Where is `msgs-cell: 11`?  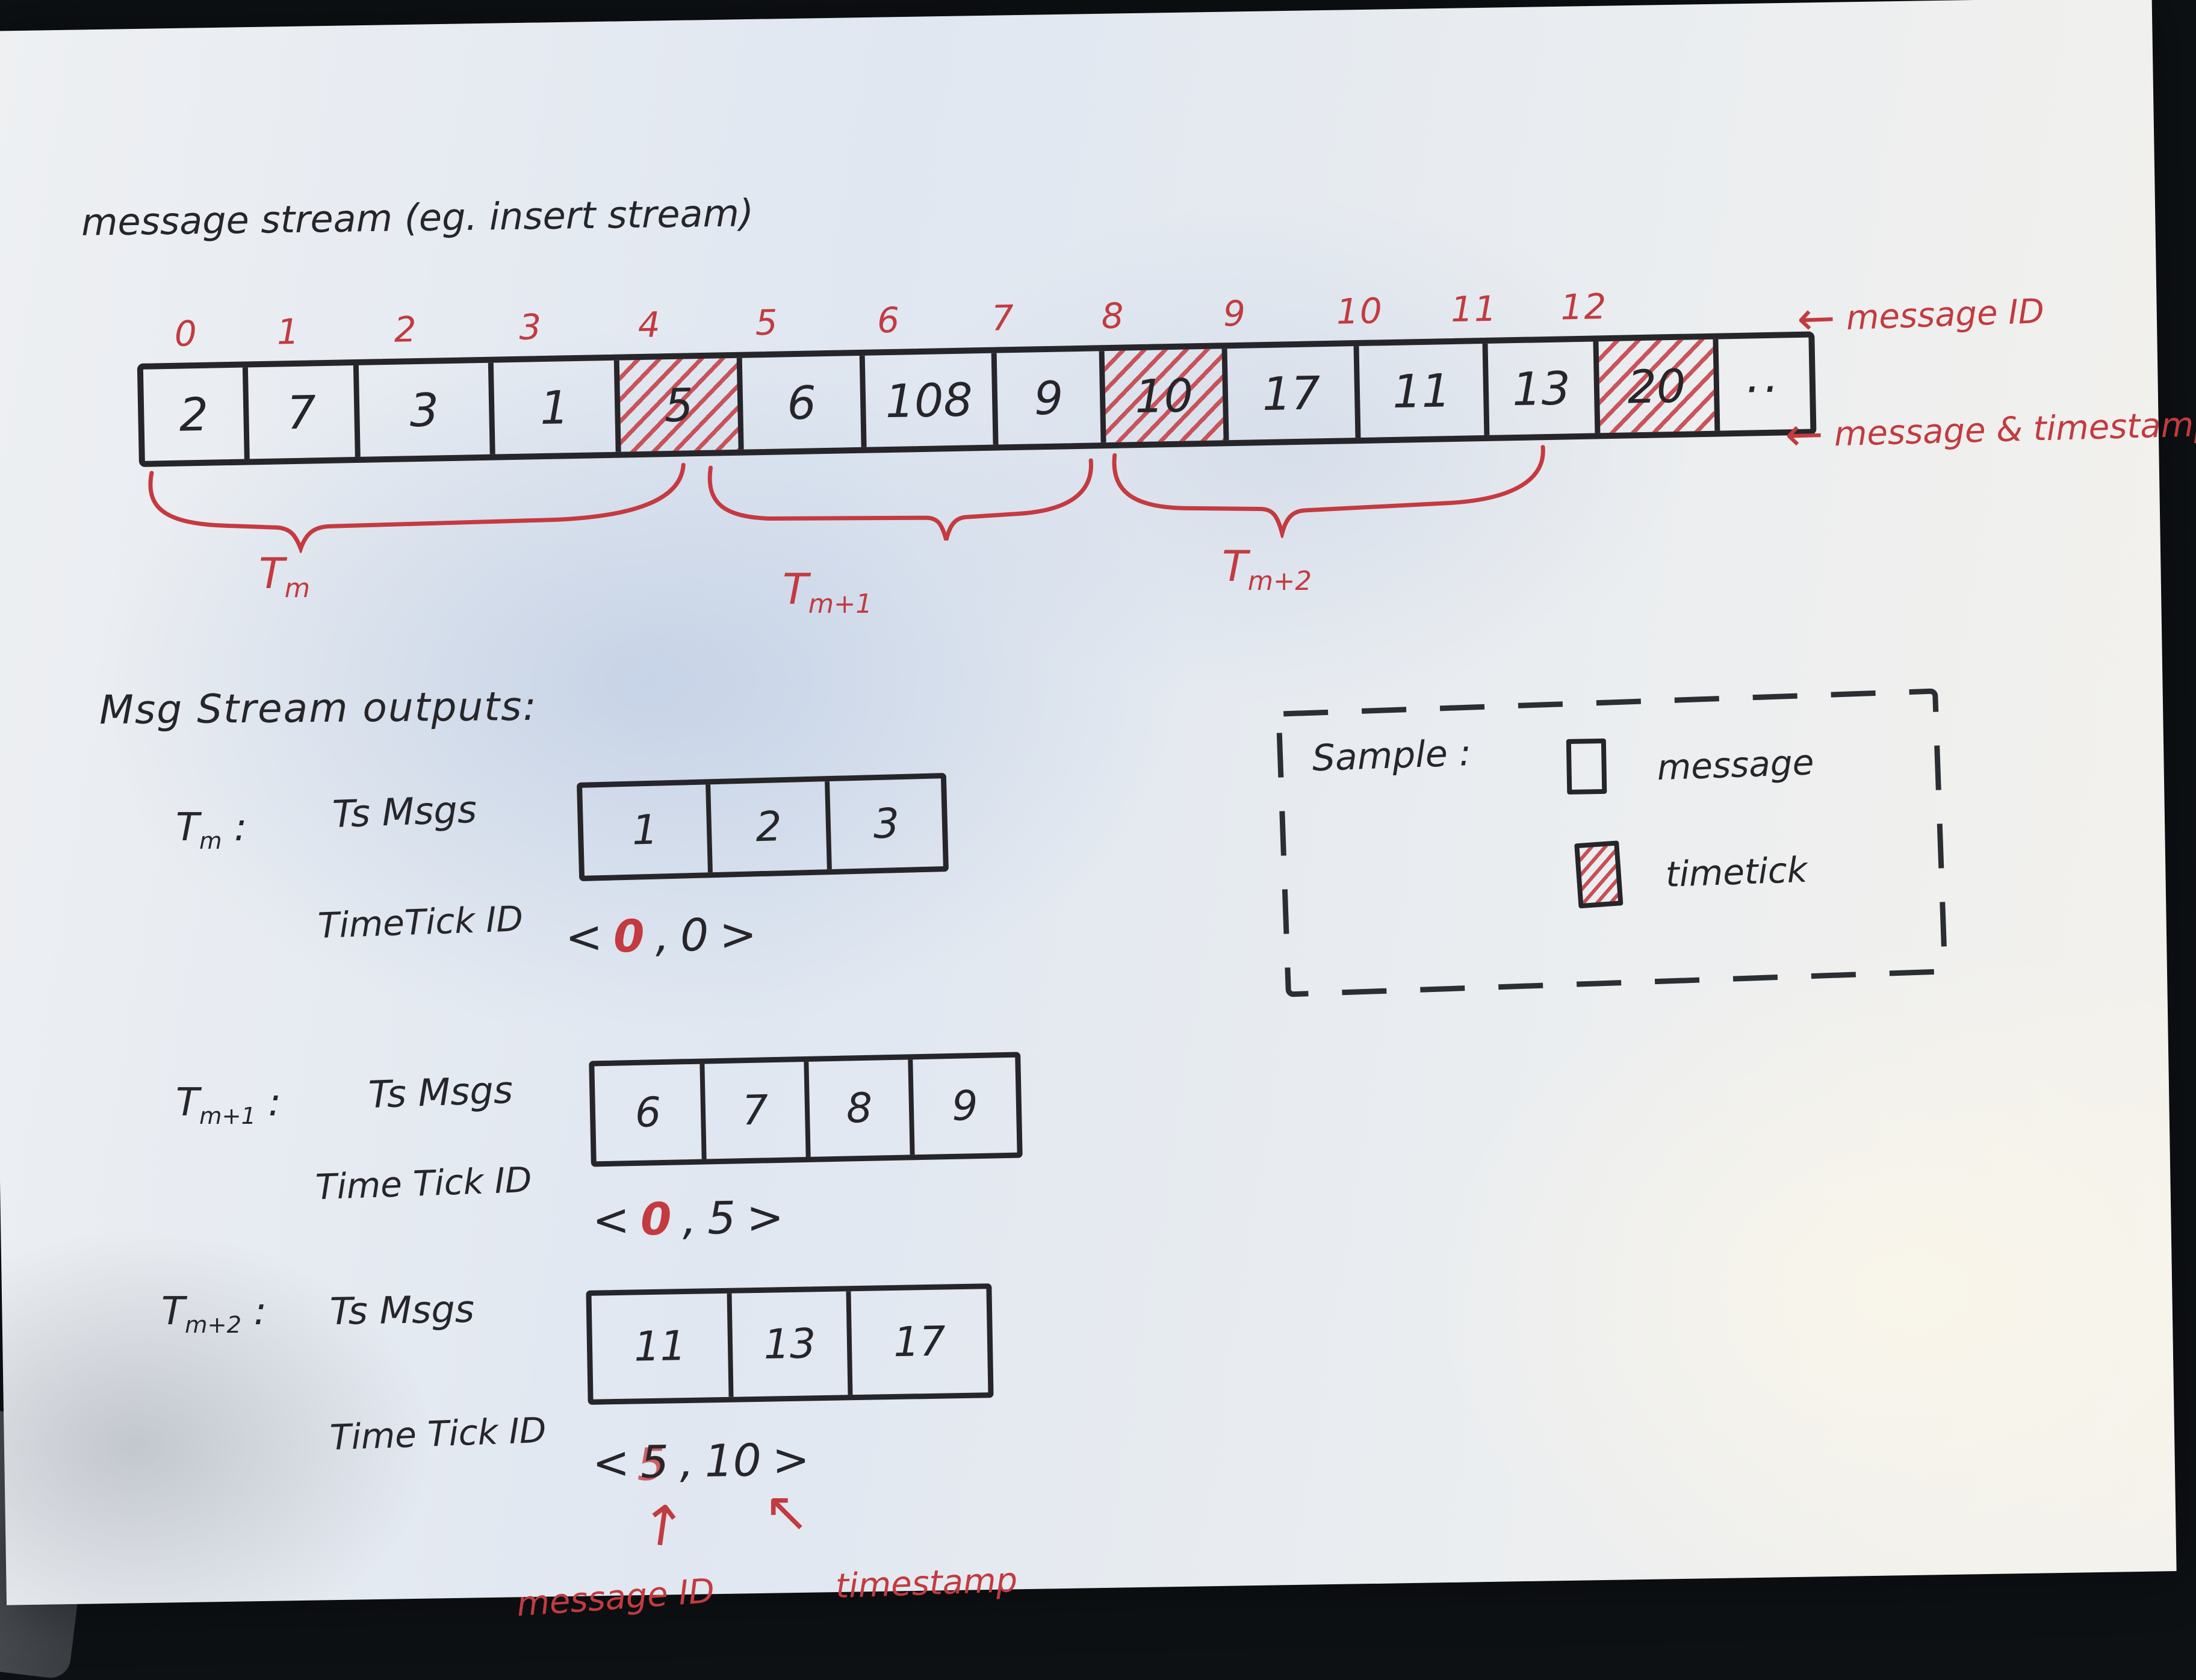 msgs-cell: 11 is located at coordinates (661, 1347).